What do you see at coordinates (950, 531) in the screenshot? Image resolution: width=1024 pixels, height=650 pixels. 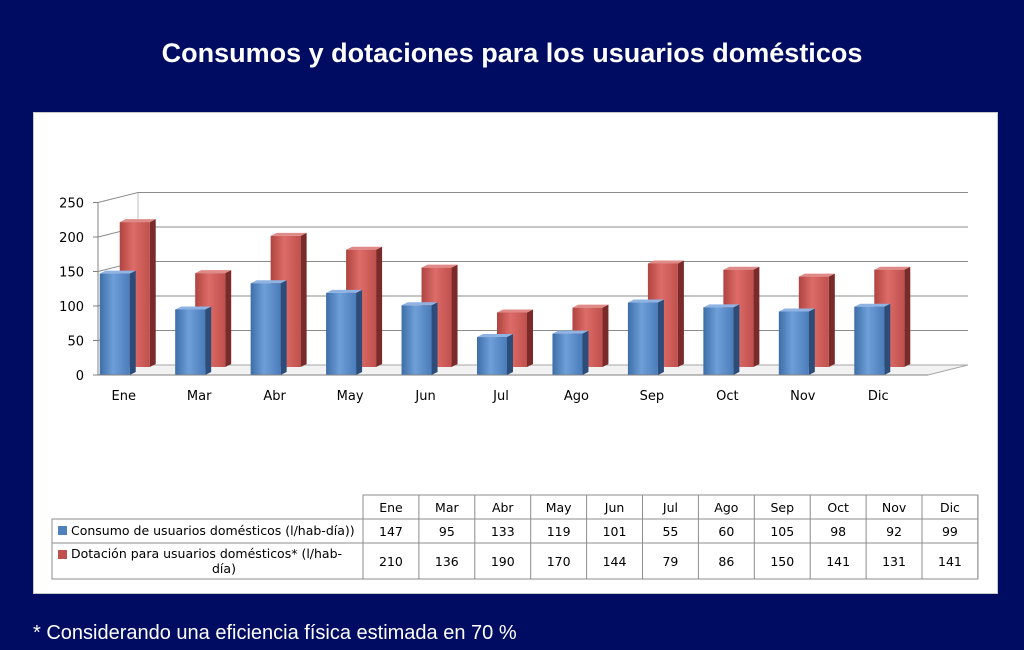 I see `table-value-cell: 99` at bounding box center [950, 531].